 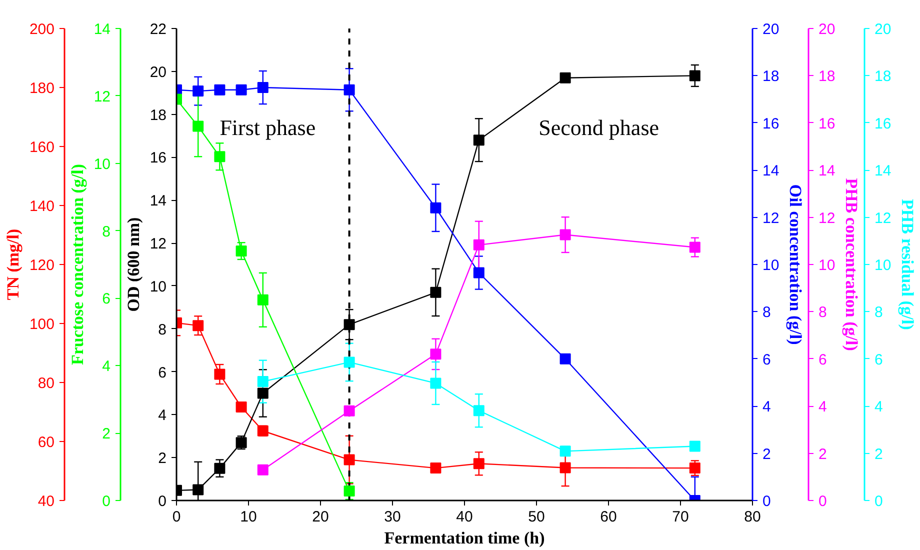 I want to click on y3-tick-label: 6, so click(x=878, y=359).